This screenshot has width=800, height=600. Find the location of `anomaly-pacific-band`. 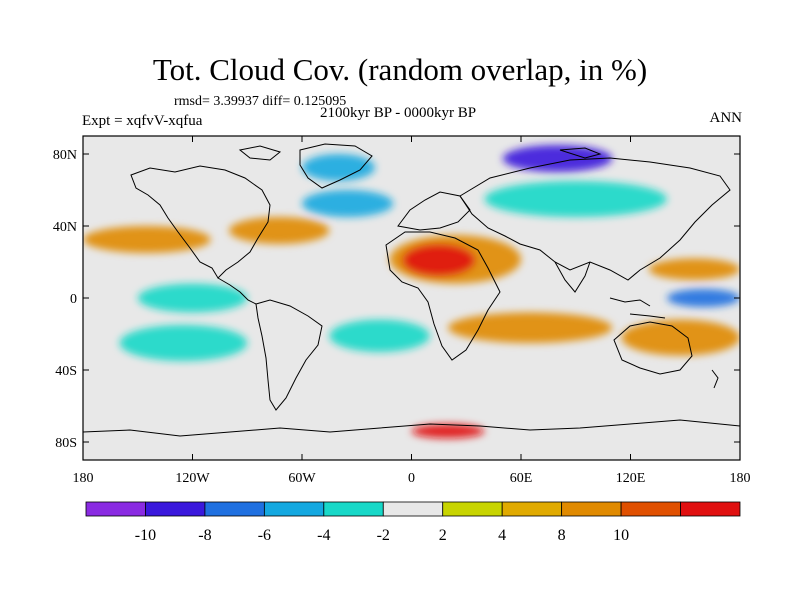

anomaly-pacific-band is located at coordinates (147, 239).